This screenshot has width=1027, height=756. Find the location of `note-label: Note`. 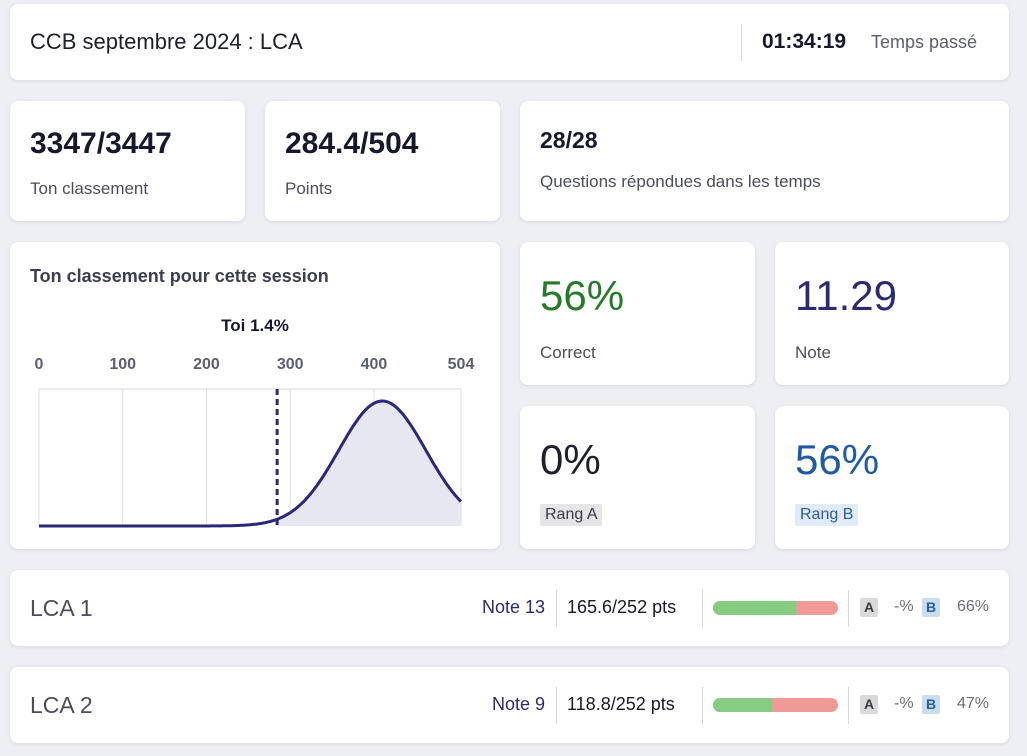

note-label: Note is located at coordinates (813, 352).